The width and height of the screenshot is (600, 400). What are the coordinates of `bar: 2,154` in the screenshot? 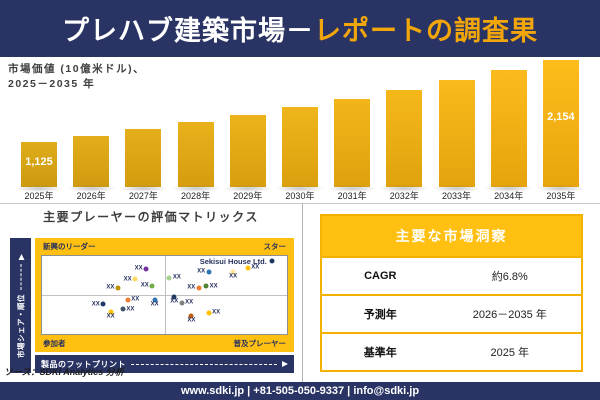 It's located at (561, 126).